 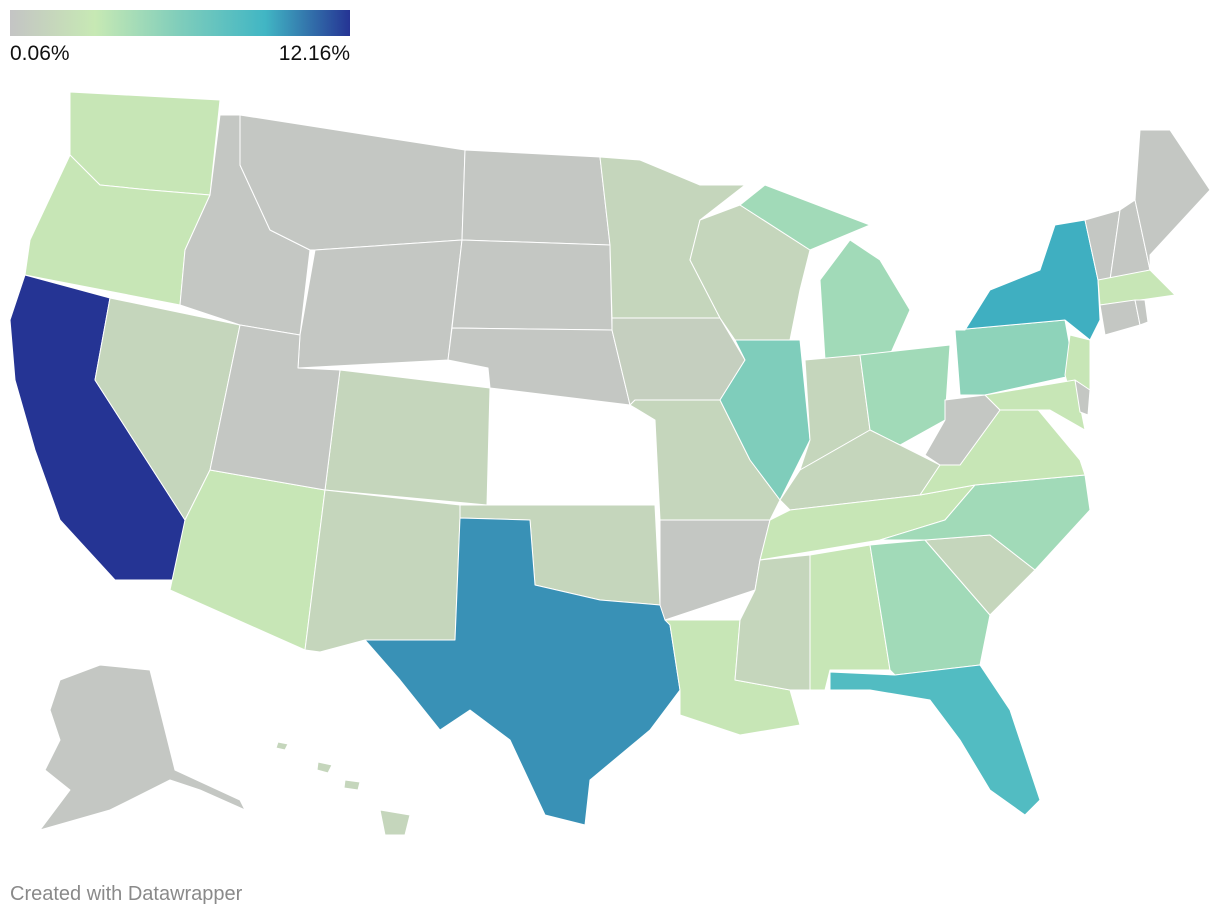 What do you see at coordinates (40, 53) in the screenshot?
I see `legend-label: 0.06%` at bounding box center [40, 53].